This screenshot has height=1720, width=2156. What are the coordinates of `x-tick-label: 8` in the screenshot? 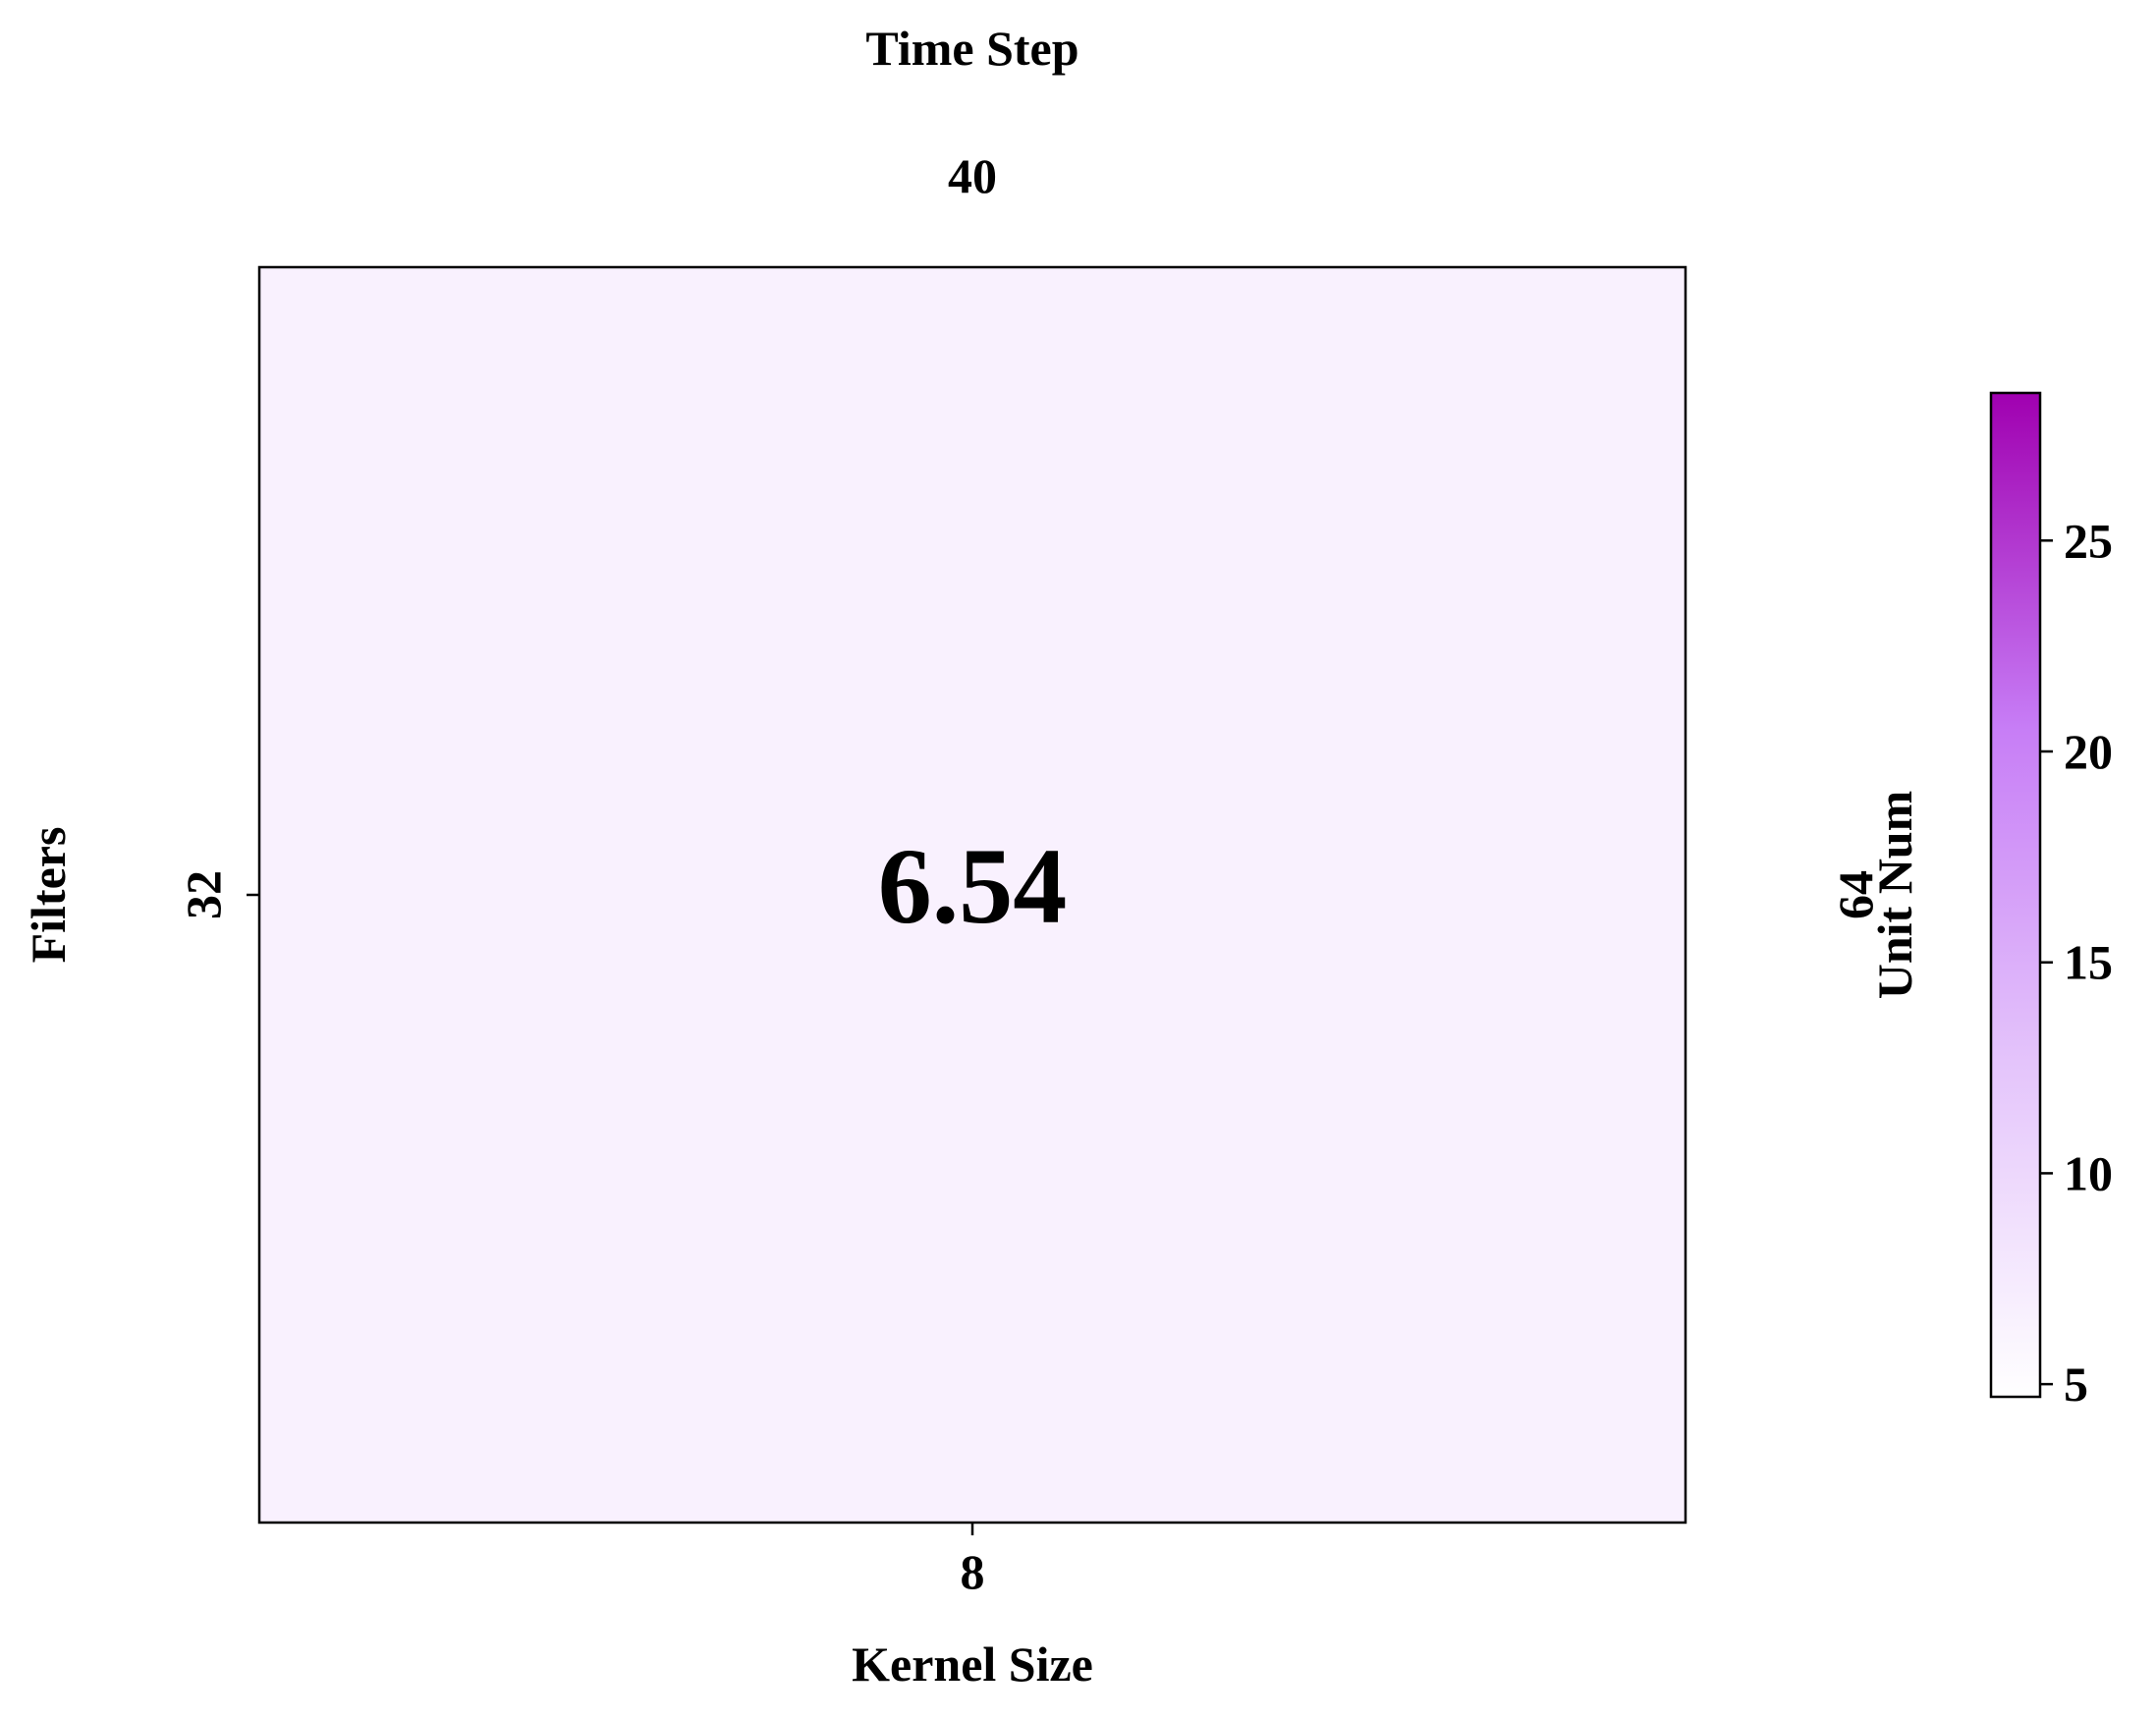 It's located at (973, 1571).